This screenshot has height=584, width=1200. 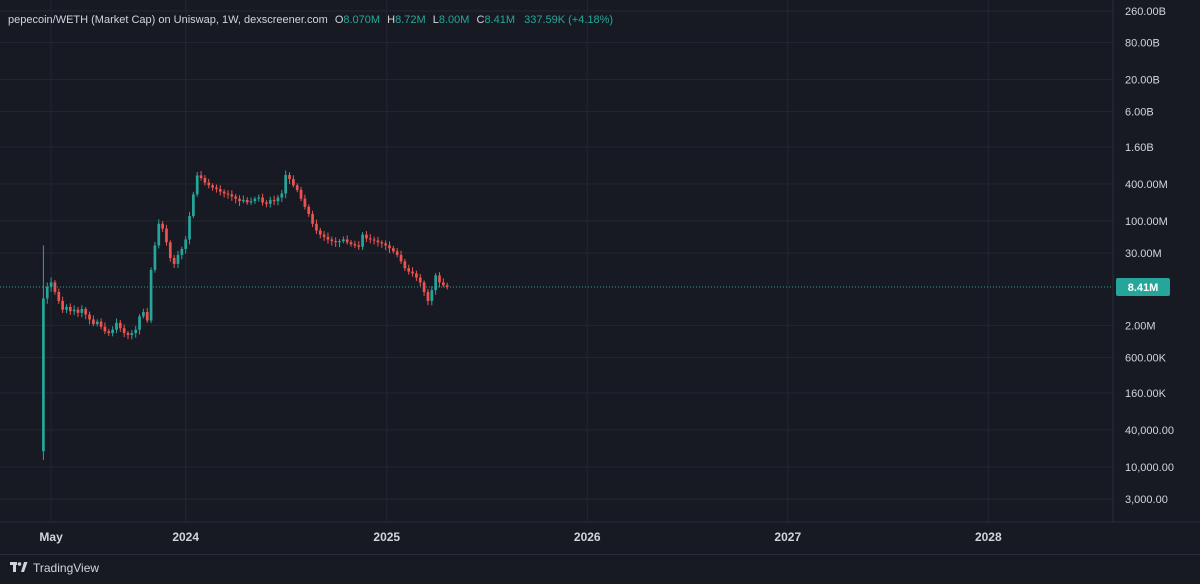 What do you see at coordinates (51, 537) in the screenshot?
I see `x-tick-label: May` at bounding box center [51, 537].